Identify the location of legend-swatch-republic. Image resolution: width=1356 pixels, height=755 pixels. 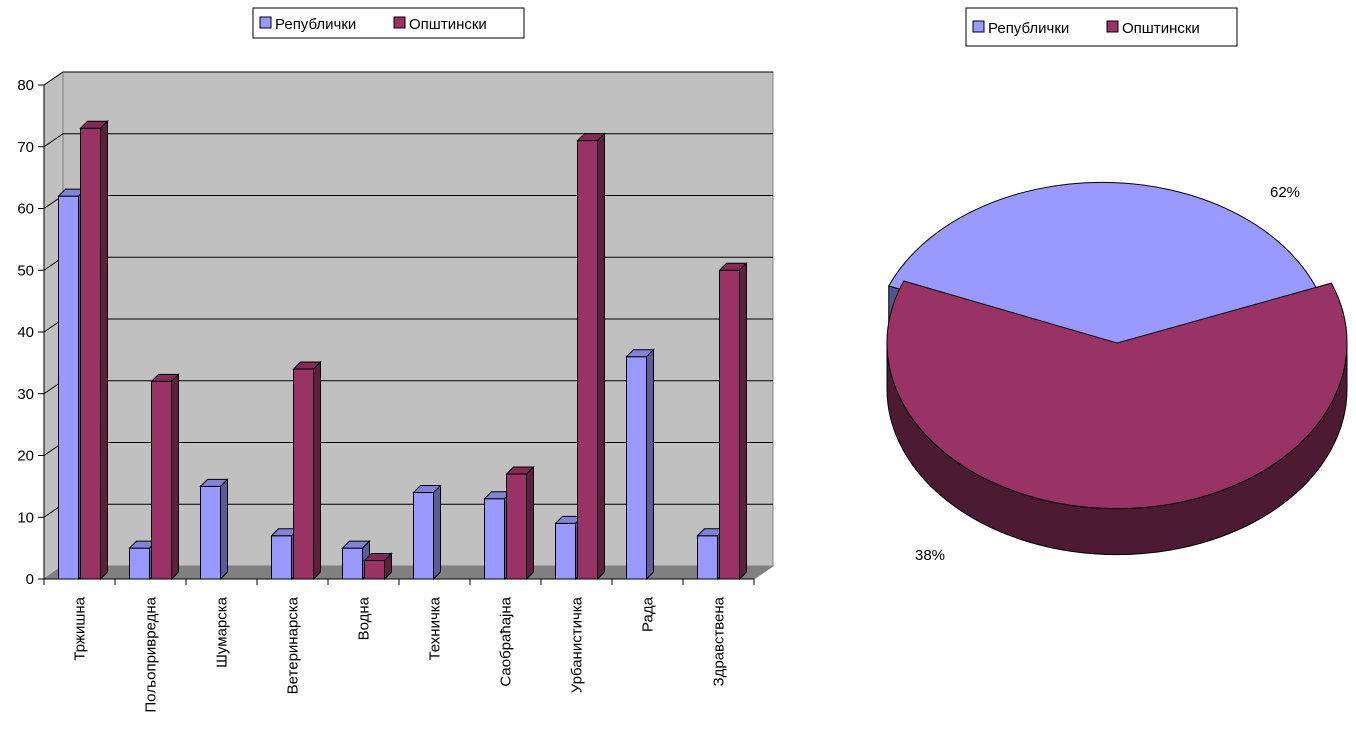
(265, 22).